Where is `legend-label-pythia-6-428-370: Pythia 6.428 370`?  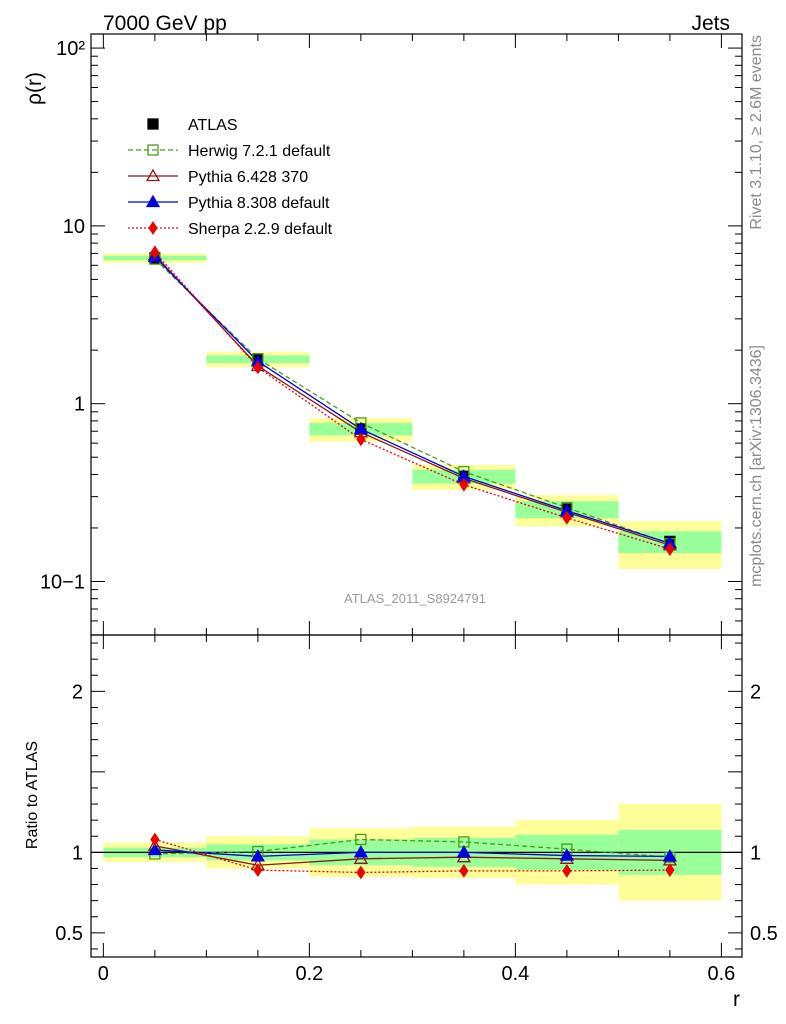 legend-label-pythia-6-428-370: Pythia 6.428 370 is located at coordinates (248, 177).